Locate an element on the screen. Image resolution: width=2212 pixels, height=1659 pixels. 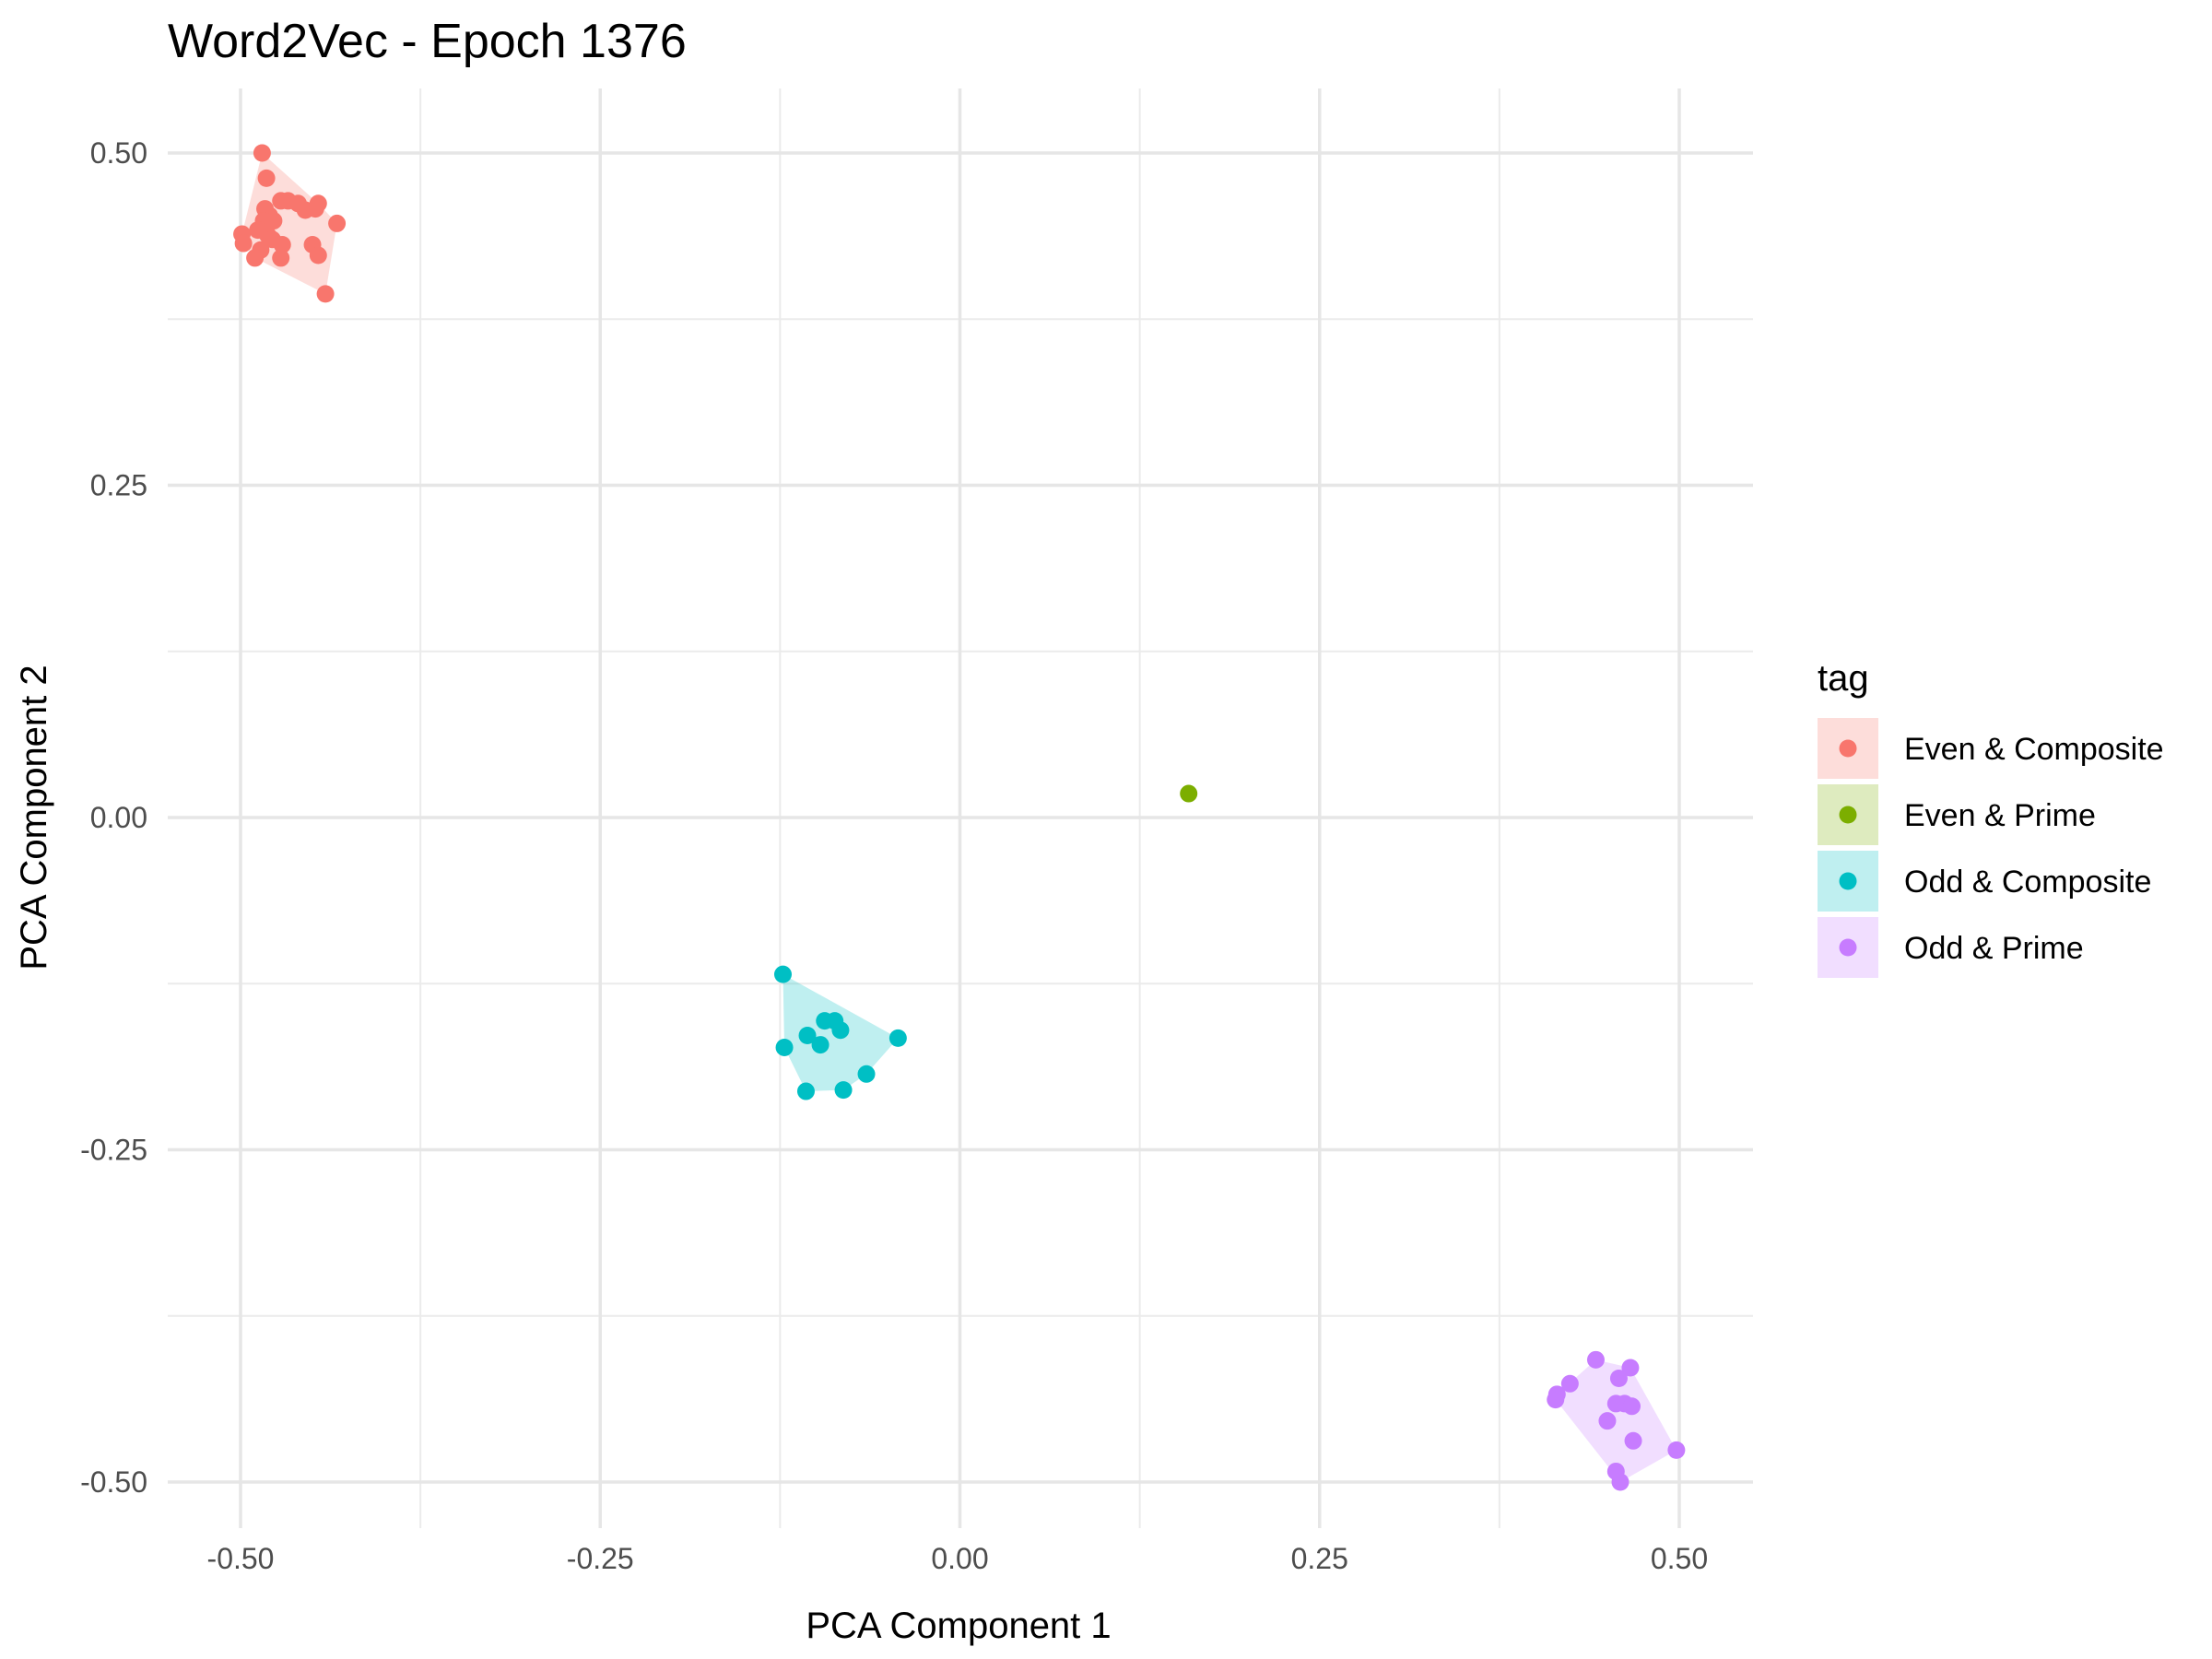
x-axis-ticks: -0.50 -0.25 0.00 0.25 0.50 is located at coordinates (958, 1558).